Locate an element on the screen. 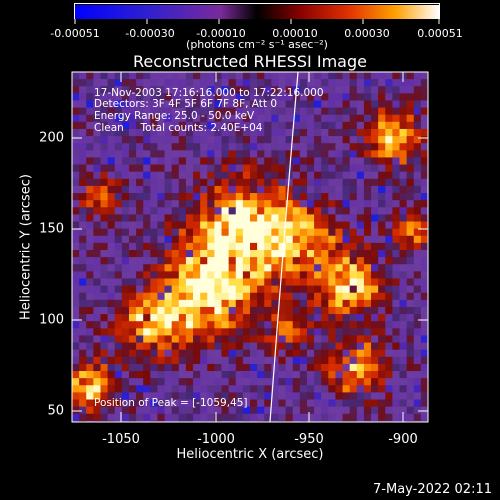  image-title: Reconstructed RHESSI Image is located at coordinates (250, 61).